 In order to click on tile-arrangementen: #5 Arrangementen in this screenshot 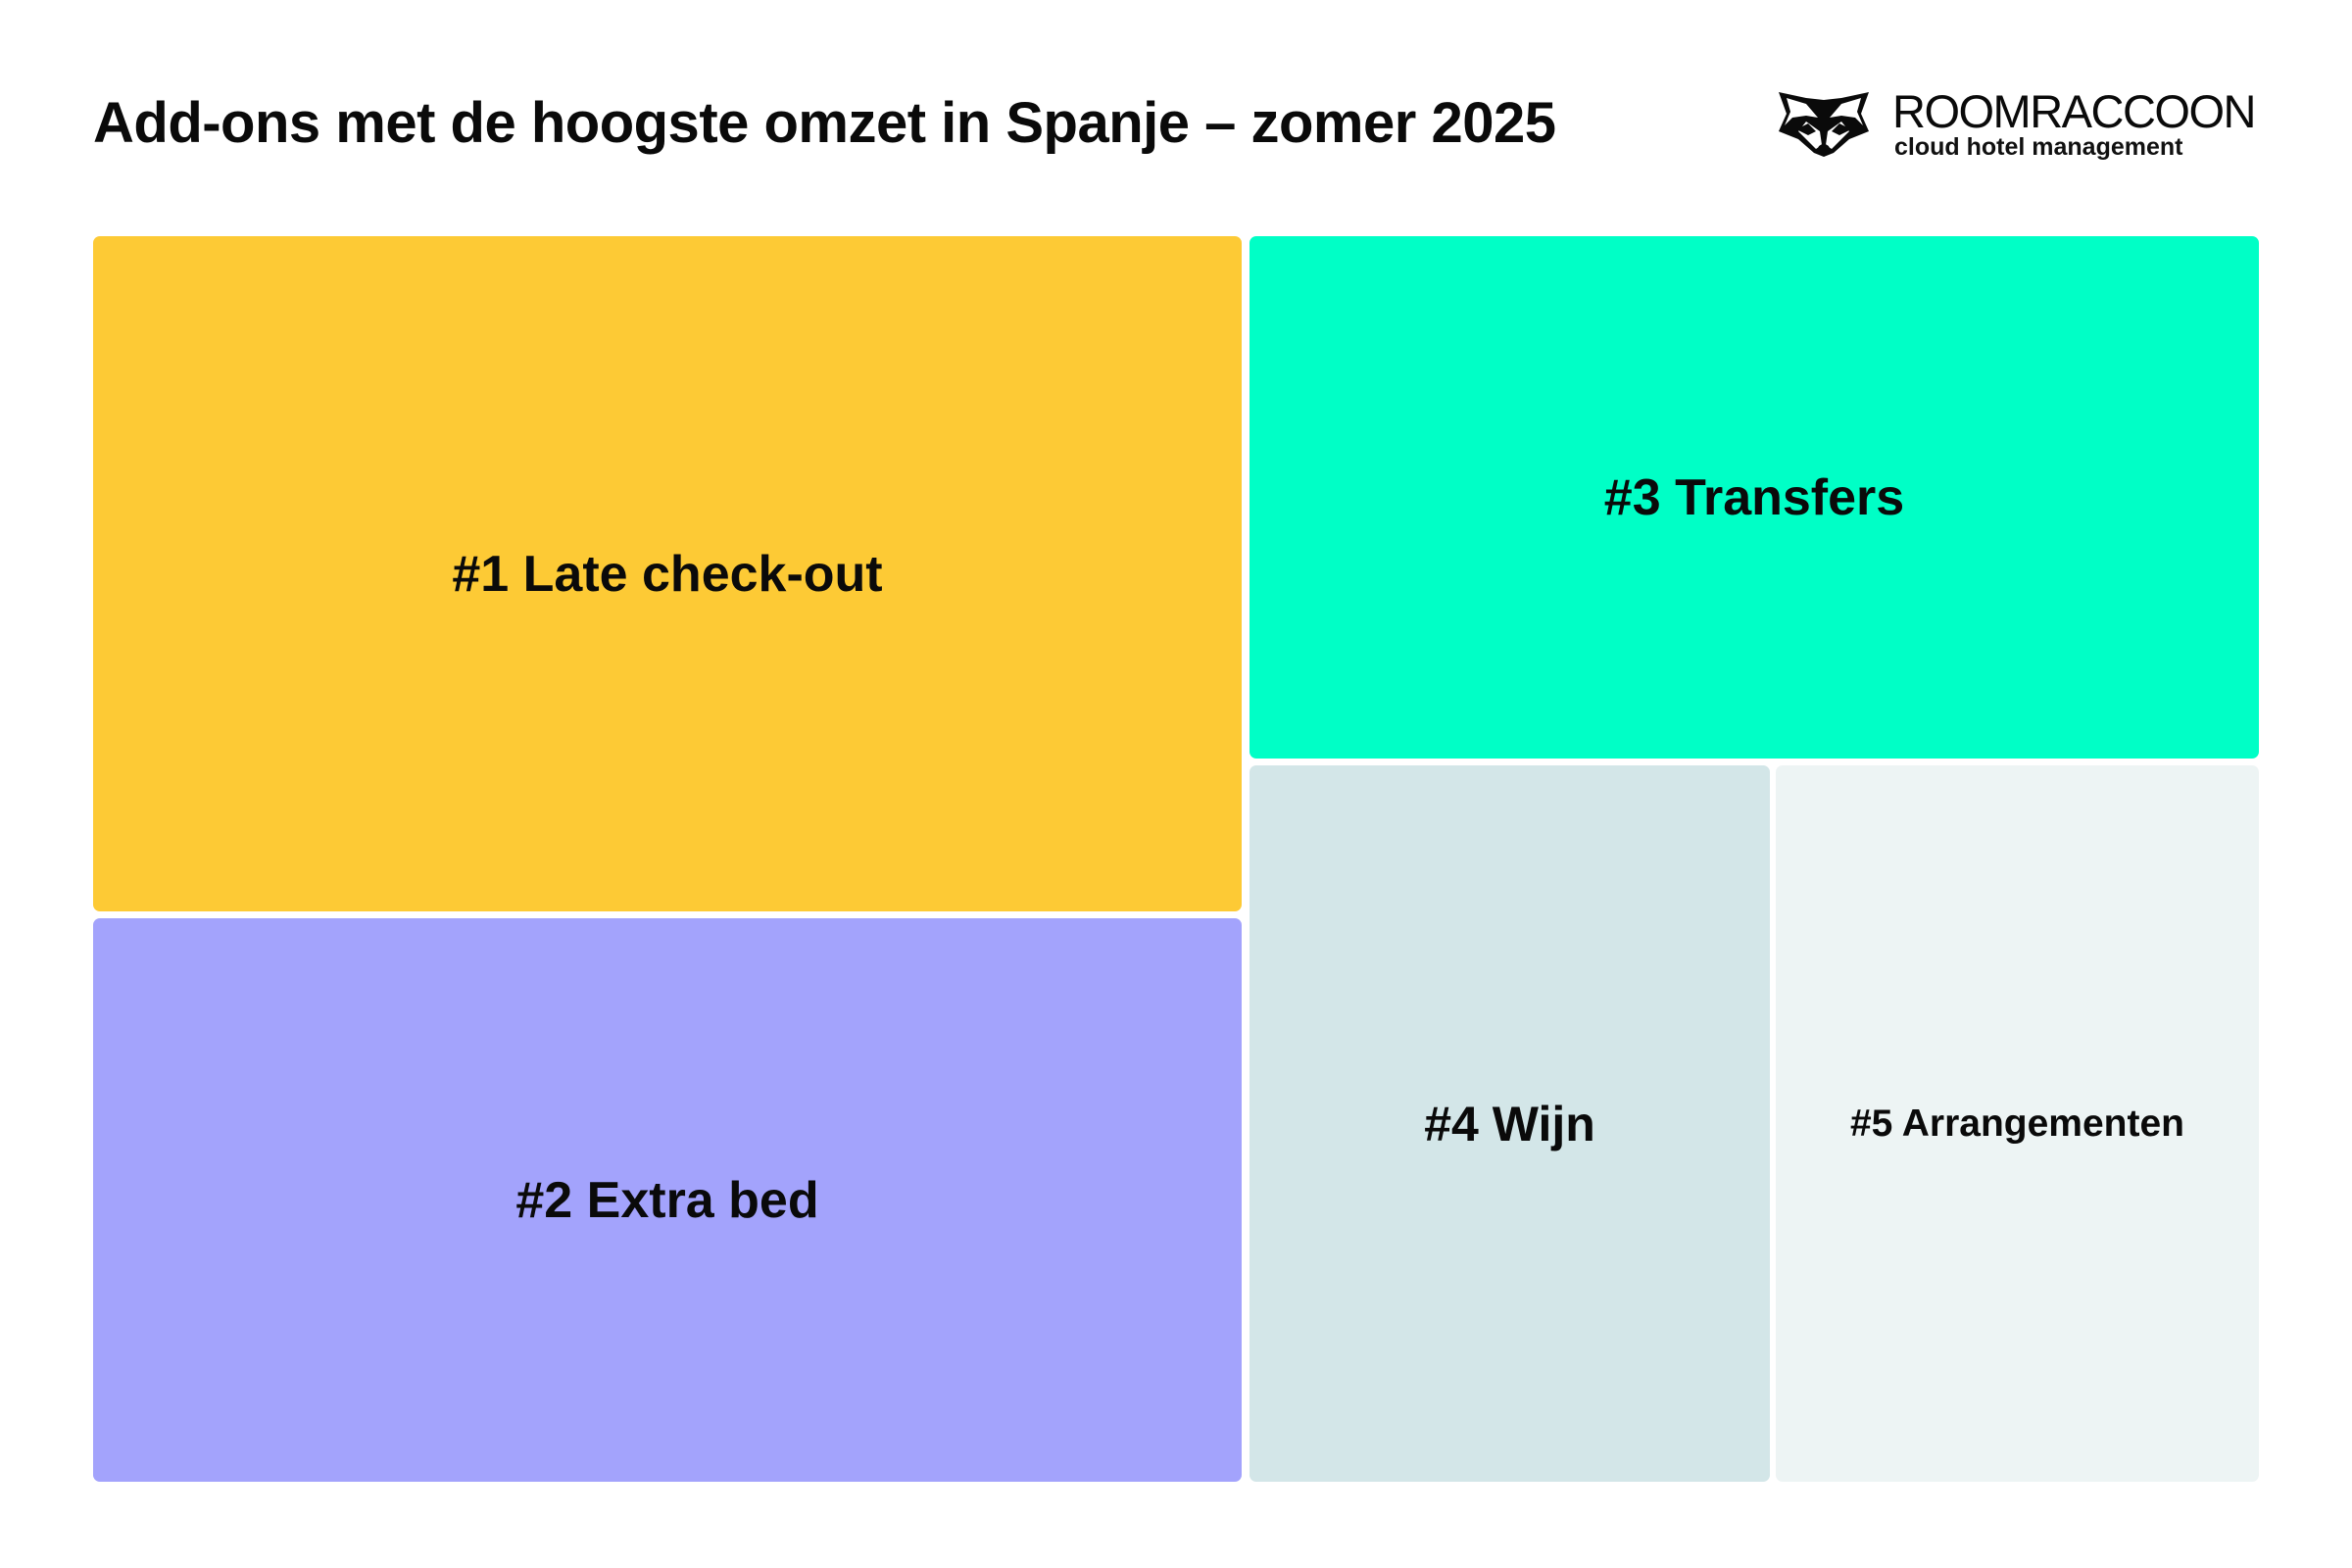, I will do `click(2017, 1123)`.